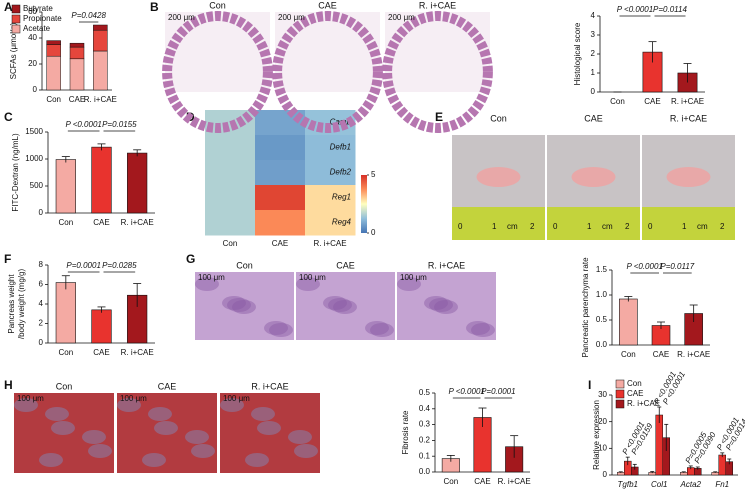 The image size is (745, 496). Describe the element at coordinates (634, 383) in the screenshot. I see `legend-label: Con` at that location.